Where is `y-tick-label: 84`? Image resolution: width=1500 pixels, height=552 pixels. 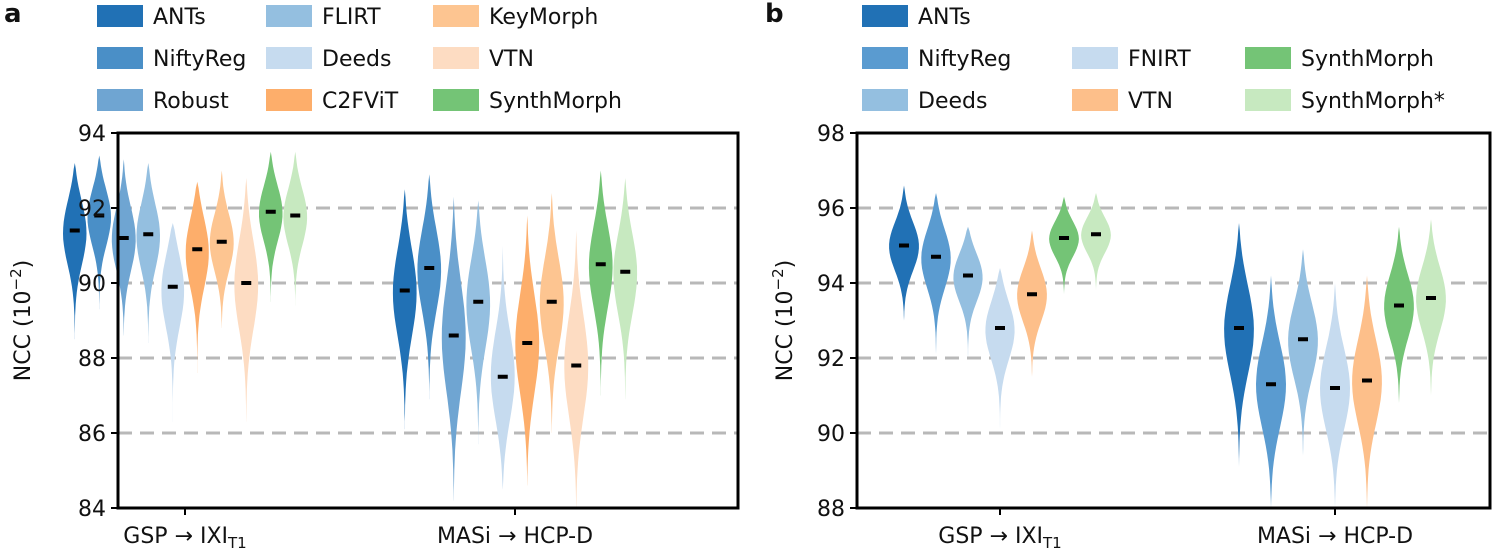 y-tick-label: 84 is located at coordinates (92, 509).